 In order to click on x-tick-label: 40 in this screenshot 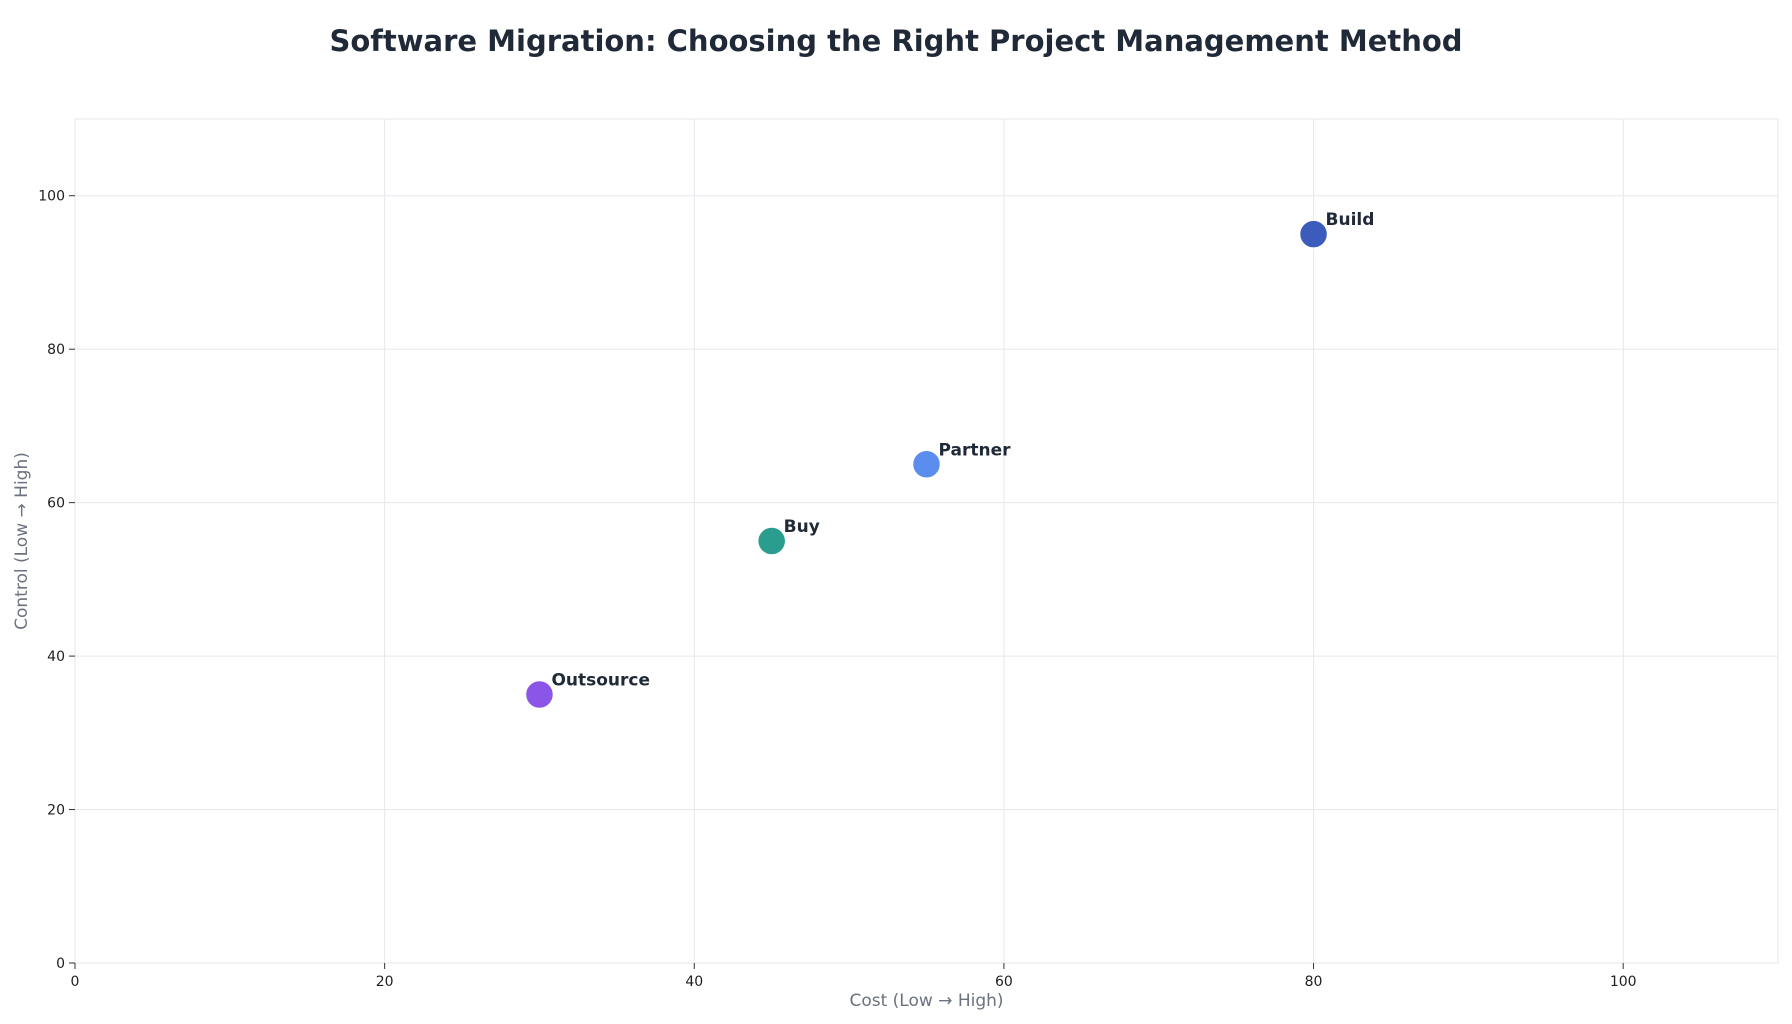, I will do `click(694, 982)`.